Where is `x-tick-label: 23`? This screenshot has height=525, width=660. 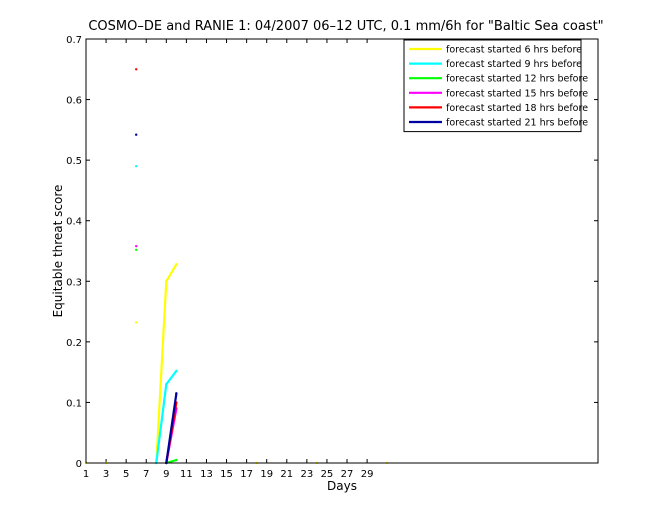
x-tick-label: 23 is located at coordinates (306, 474).